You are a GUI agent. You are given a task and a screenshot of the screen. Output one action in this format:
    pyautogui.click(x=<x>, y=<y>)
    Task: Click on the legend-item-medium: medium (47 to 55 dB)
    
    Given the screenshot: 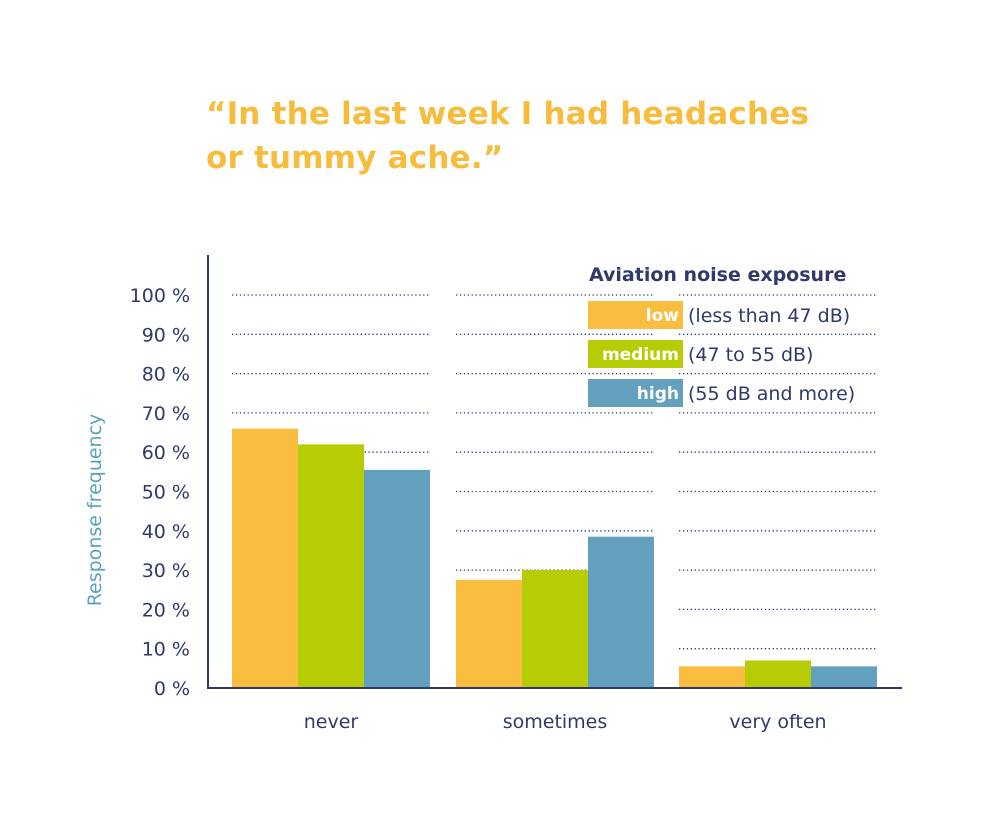 What is the action you would take?
    pyautogui.click(x=700, y=354)
    